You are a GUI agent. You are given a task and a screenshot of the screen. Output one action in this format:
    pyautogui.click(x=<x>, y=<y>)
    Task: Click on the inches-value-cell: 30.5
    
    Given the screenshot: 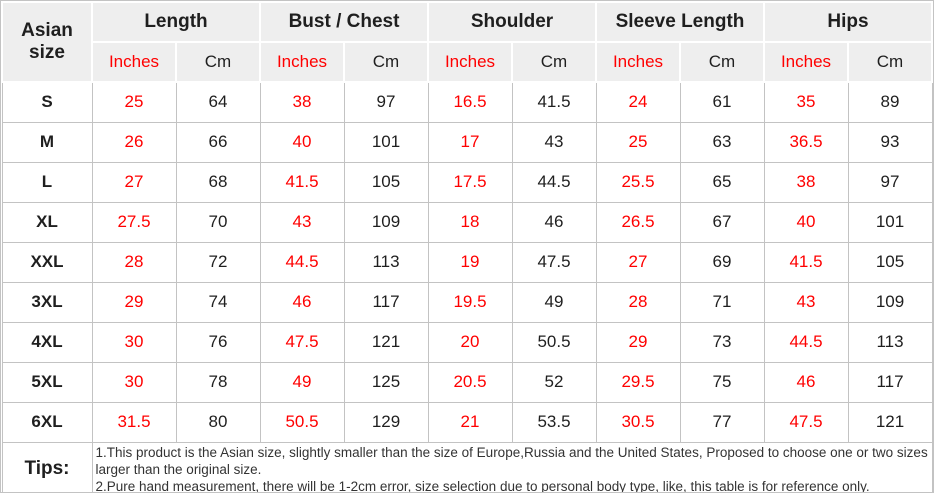 What is the action you would take?
    pyautogui.click(x=638, y=422)
    